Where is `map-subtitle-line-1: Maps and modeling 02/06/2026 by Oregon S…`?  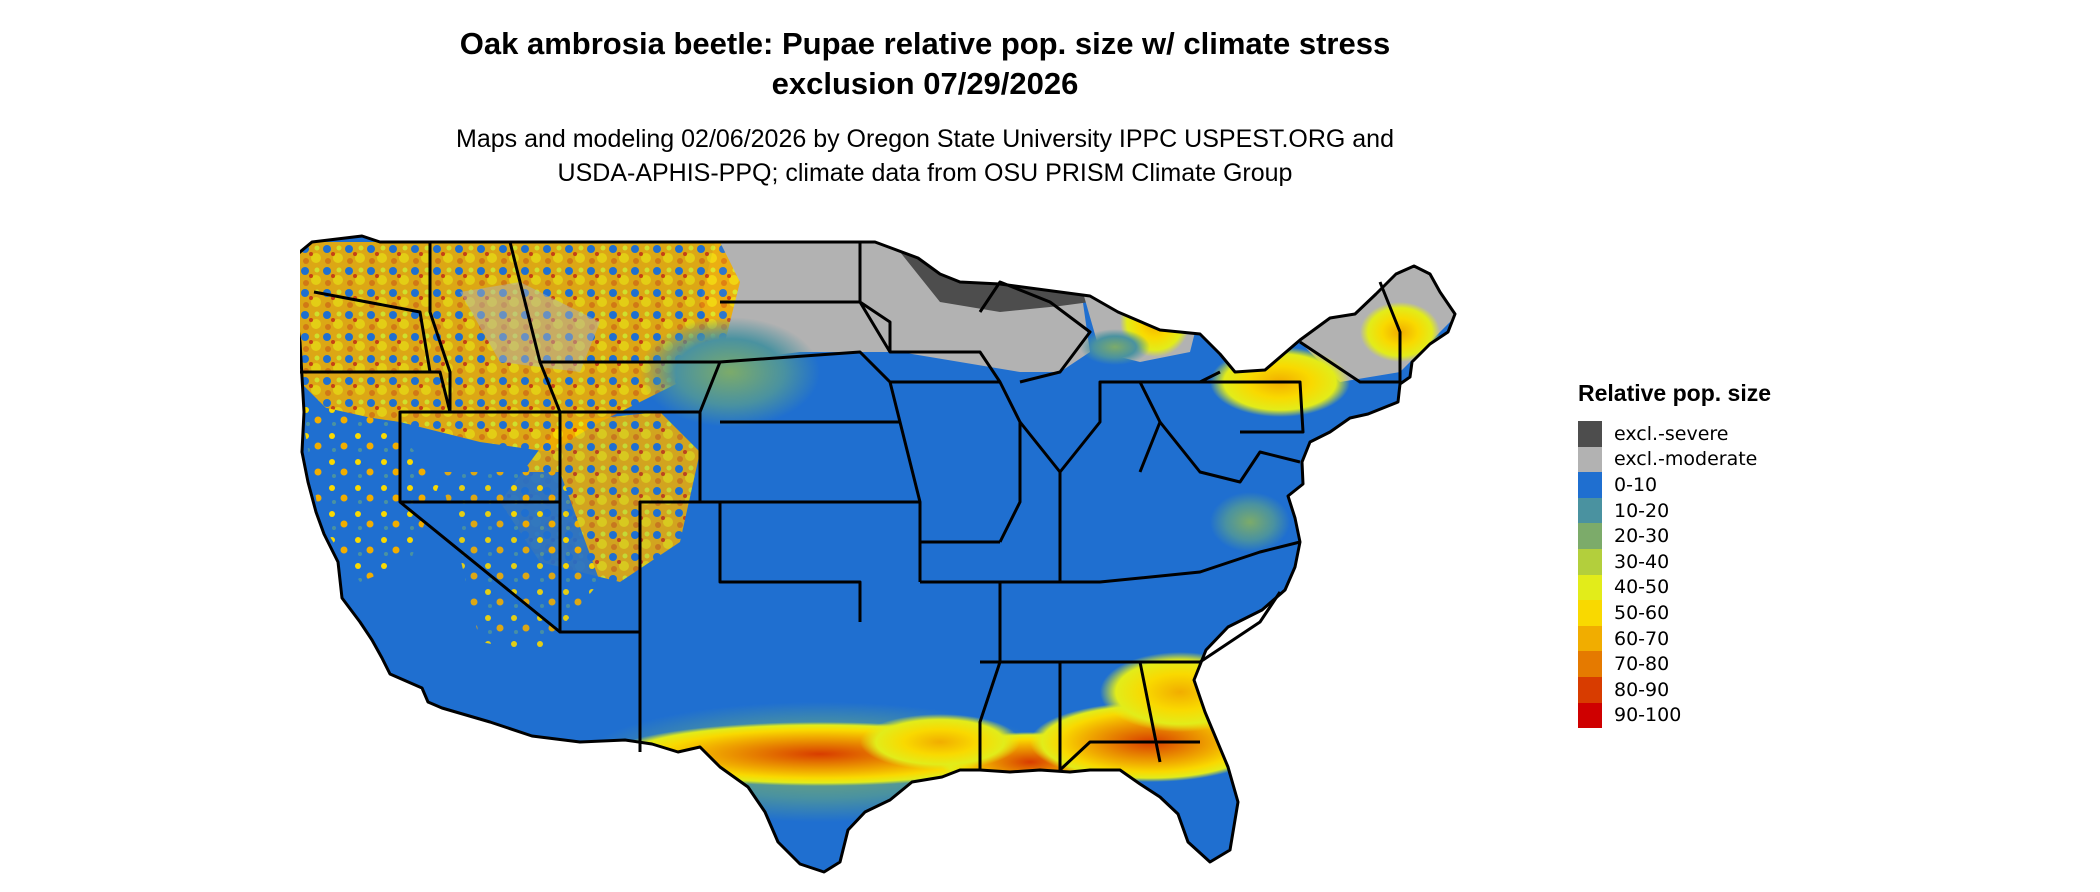 map-subtitle-line-1: Maps and modeling 02/06/2026 by Oregon S… is located at coordinates (925, 139).